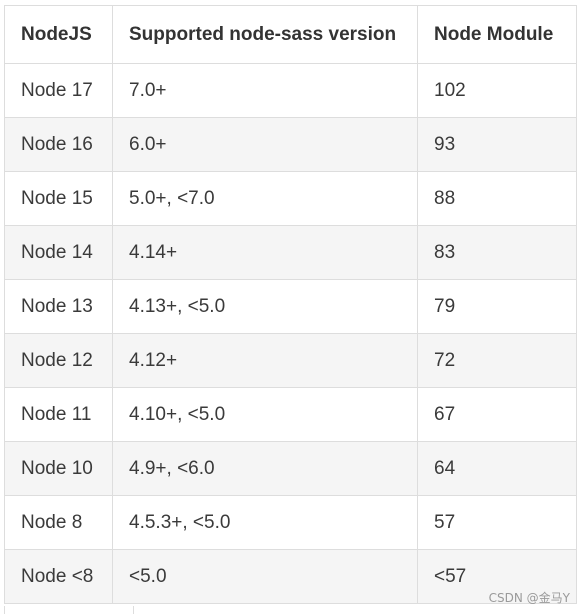 Image resolution: width=584 pixels, height=614 pixels. What do you see at coordinates (265, 414) in the screenshot?
I see `cell-node-sass-version: 4.10+, <5.0` at bounding box center [265, 414].